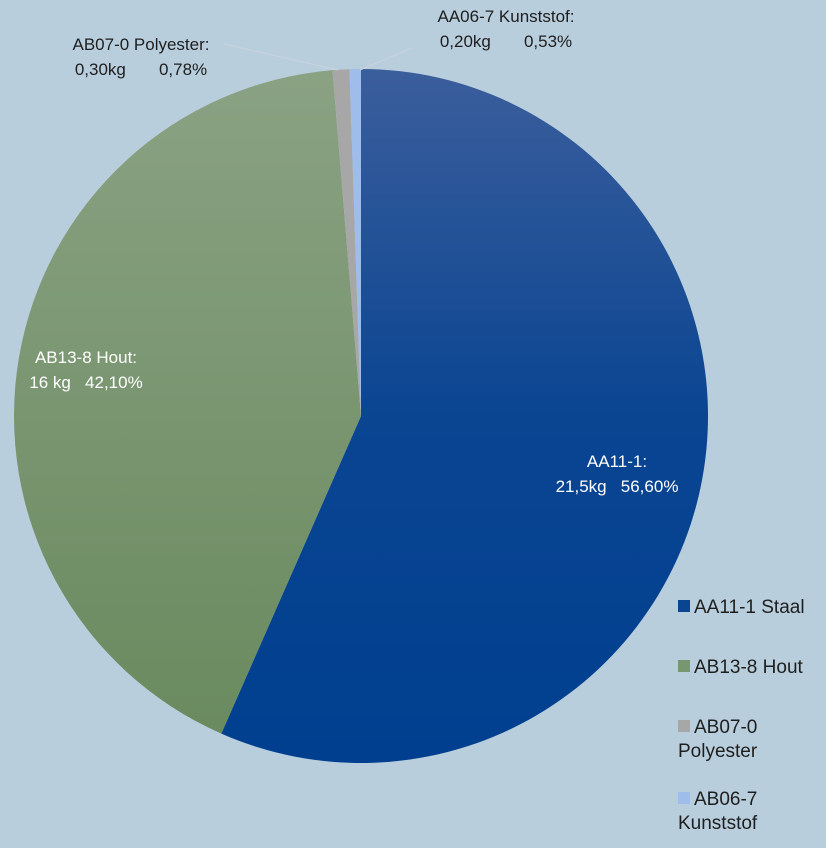 This screenshot has width=826, height=848. I want to click on legend-label: AB07-0, so click(726, 727).